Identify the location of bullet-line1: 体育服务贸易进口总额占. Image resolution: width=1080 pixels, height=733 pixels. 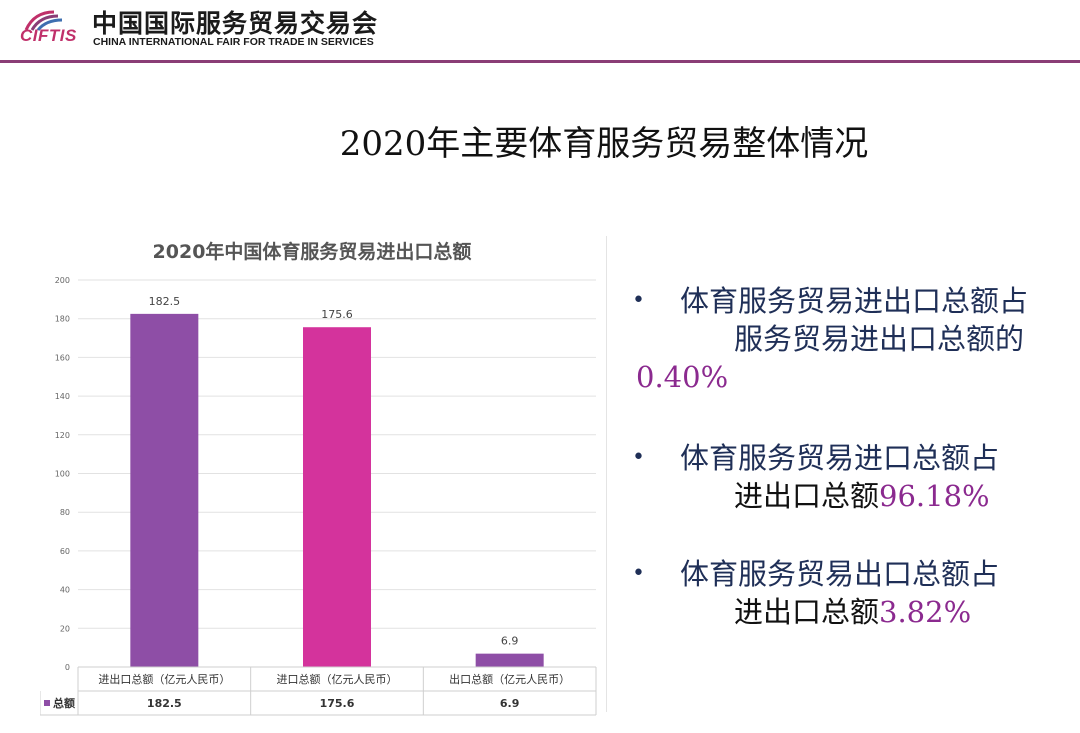
(840, 458).